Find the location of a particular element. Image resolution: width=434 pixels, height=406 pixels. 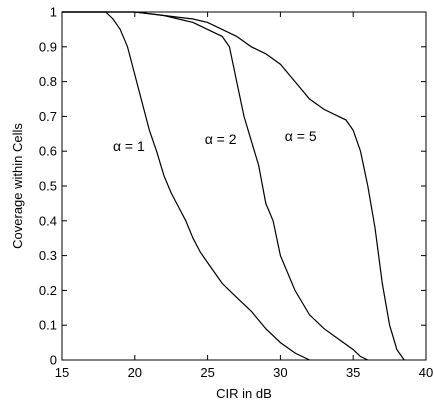

y-tick-label: 0.6 is located at coordinates (48, 151).